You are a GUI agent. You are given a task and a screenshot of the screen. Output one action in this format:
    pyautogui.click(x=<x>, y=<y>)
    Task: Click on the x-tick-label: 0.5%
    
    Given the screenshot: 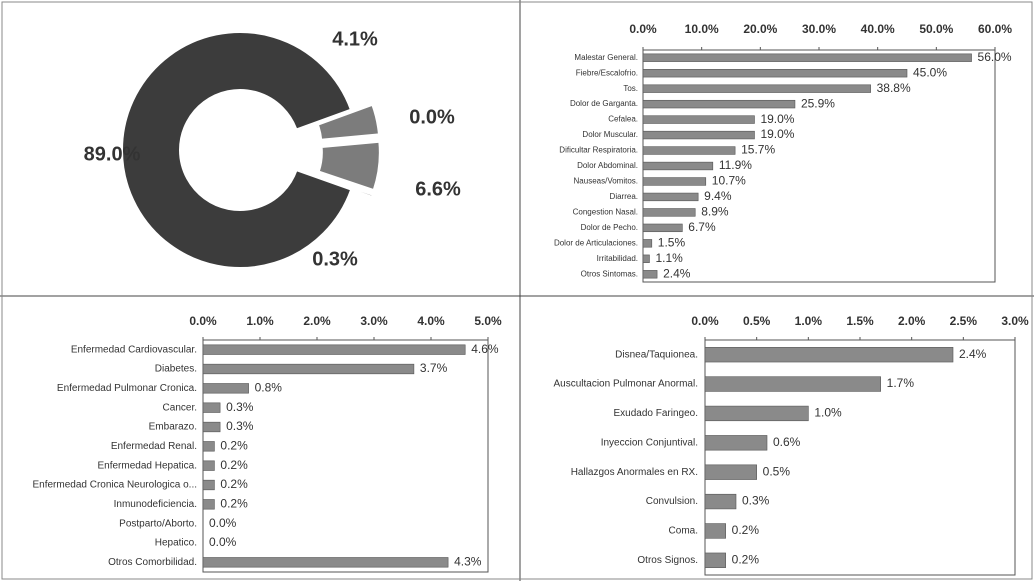 What is the action you would take?
    pyautogui.click(x=757, y=321)
    